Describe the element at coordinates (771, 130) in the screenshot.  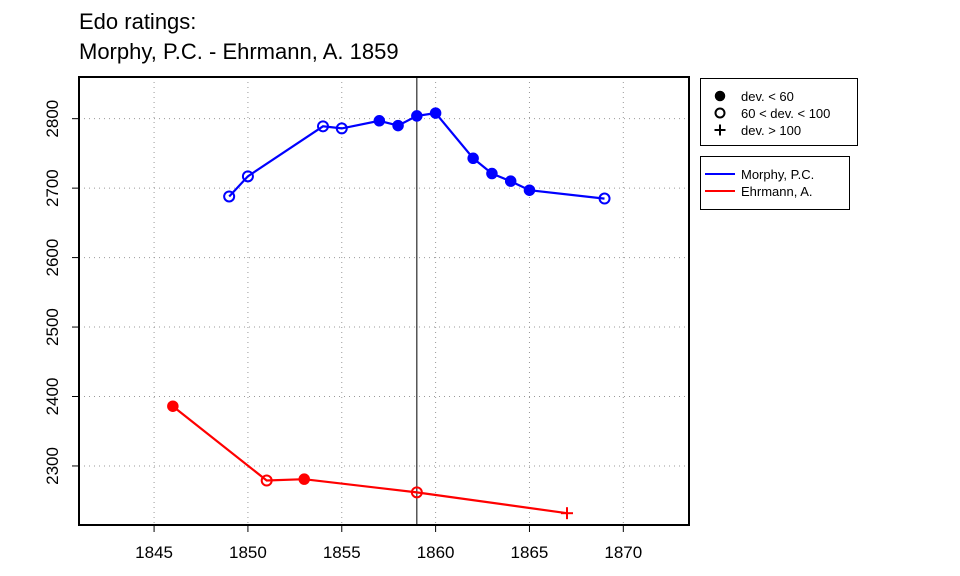
I see `legend-label: dev. > 100` at that location.